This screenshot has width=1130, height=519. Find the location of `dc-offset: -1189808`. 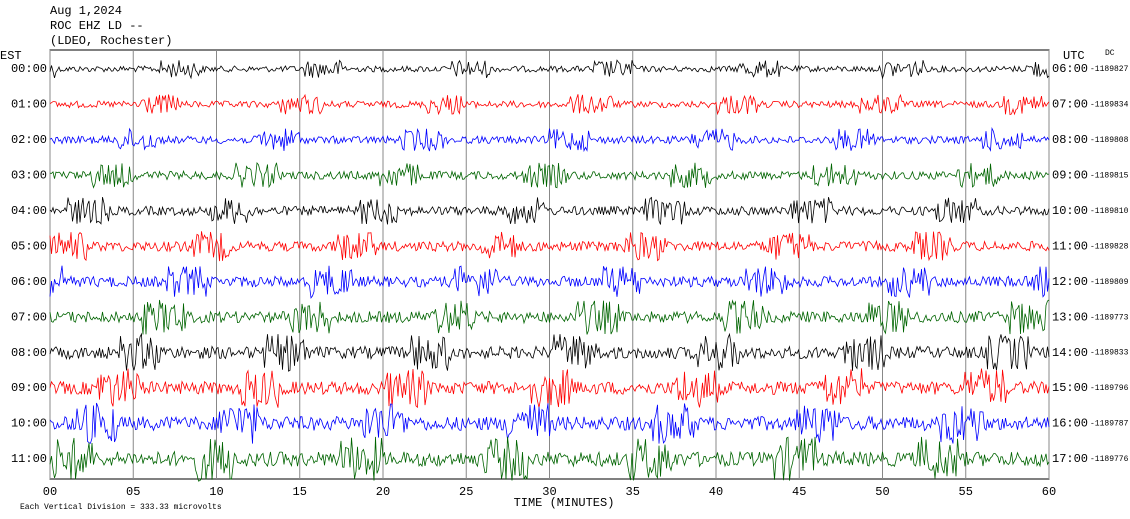

dc-offset: -1189808 is located at coordinates (1109, 140).